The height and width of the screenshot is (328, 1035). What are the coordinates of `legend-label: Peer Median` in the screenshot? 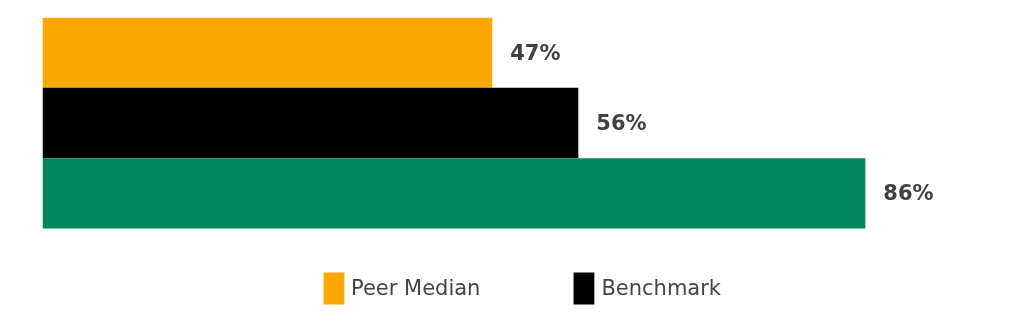 It's located at (415, 288).